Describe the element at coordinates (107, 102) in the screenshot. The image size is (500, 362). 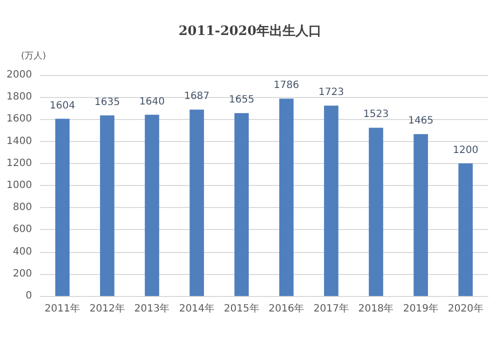
I see `data-label: 1635` at that location.